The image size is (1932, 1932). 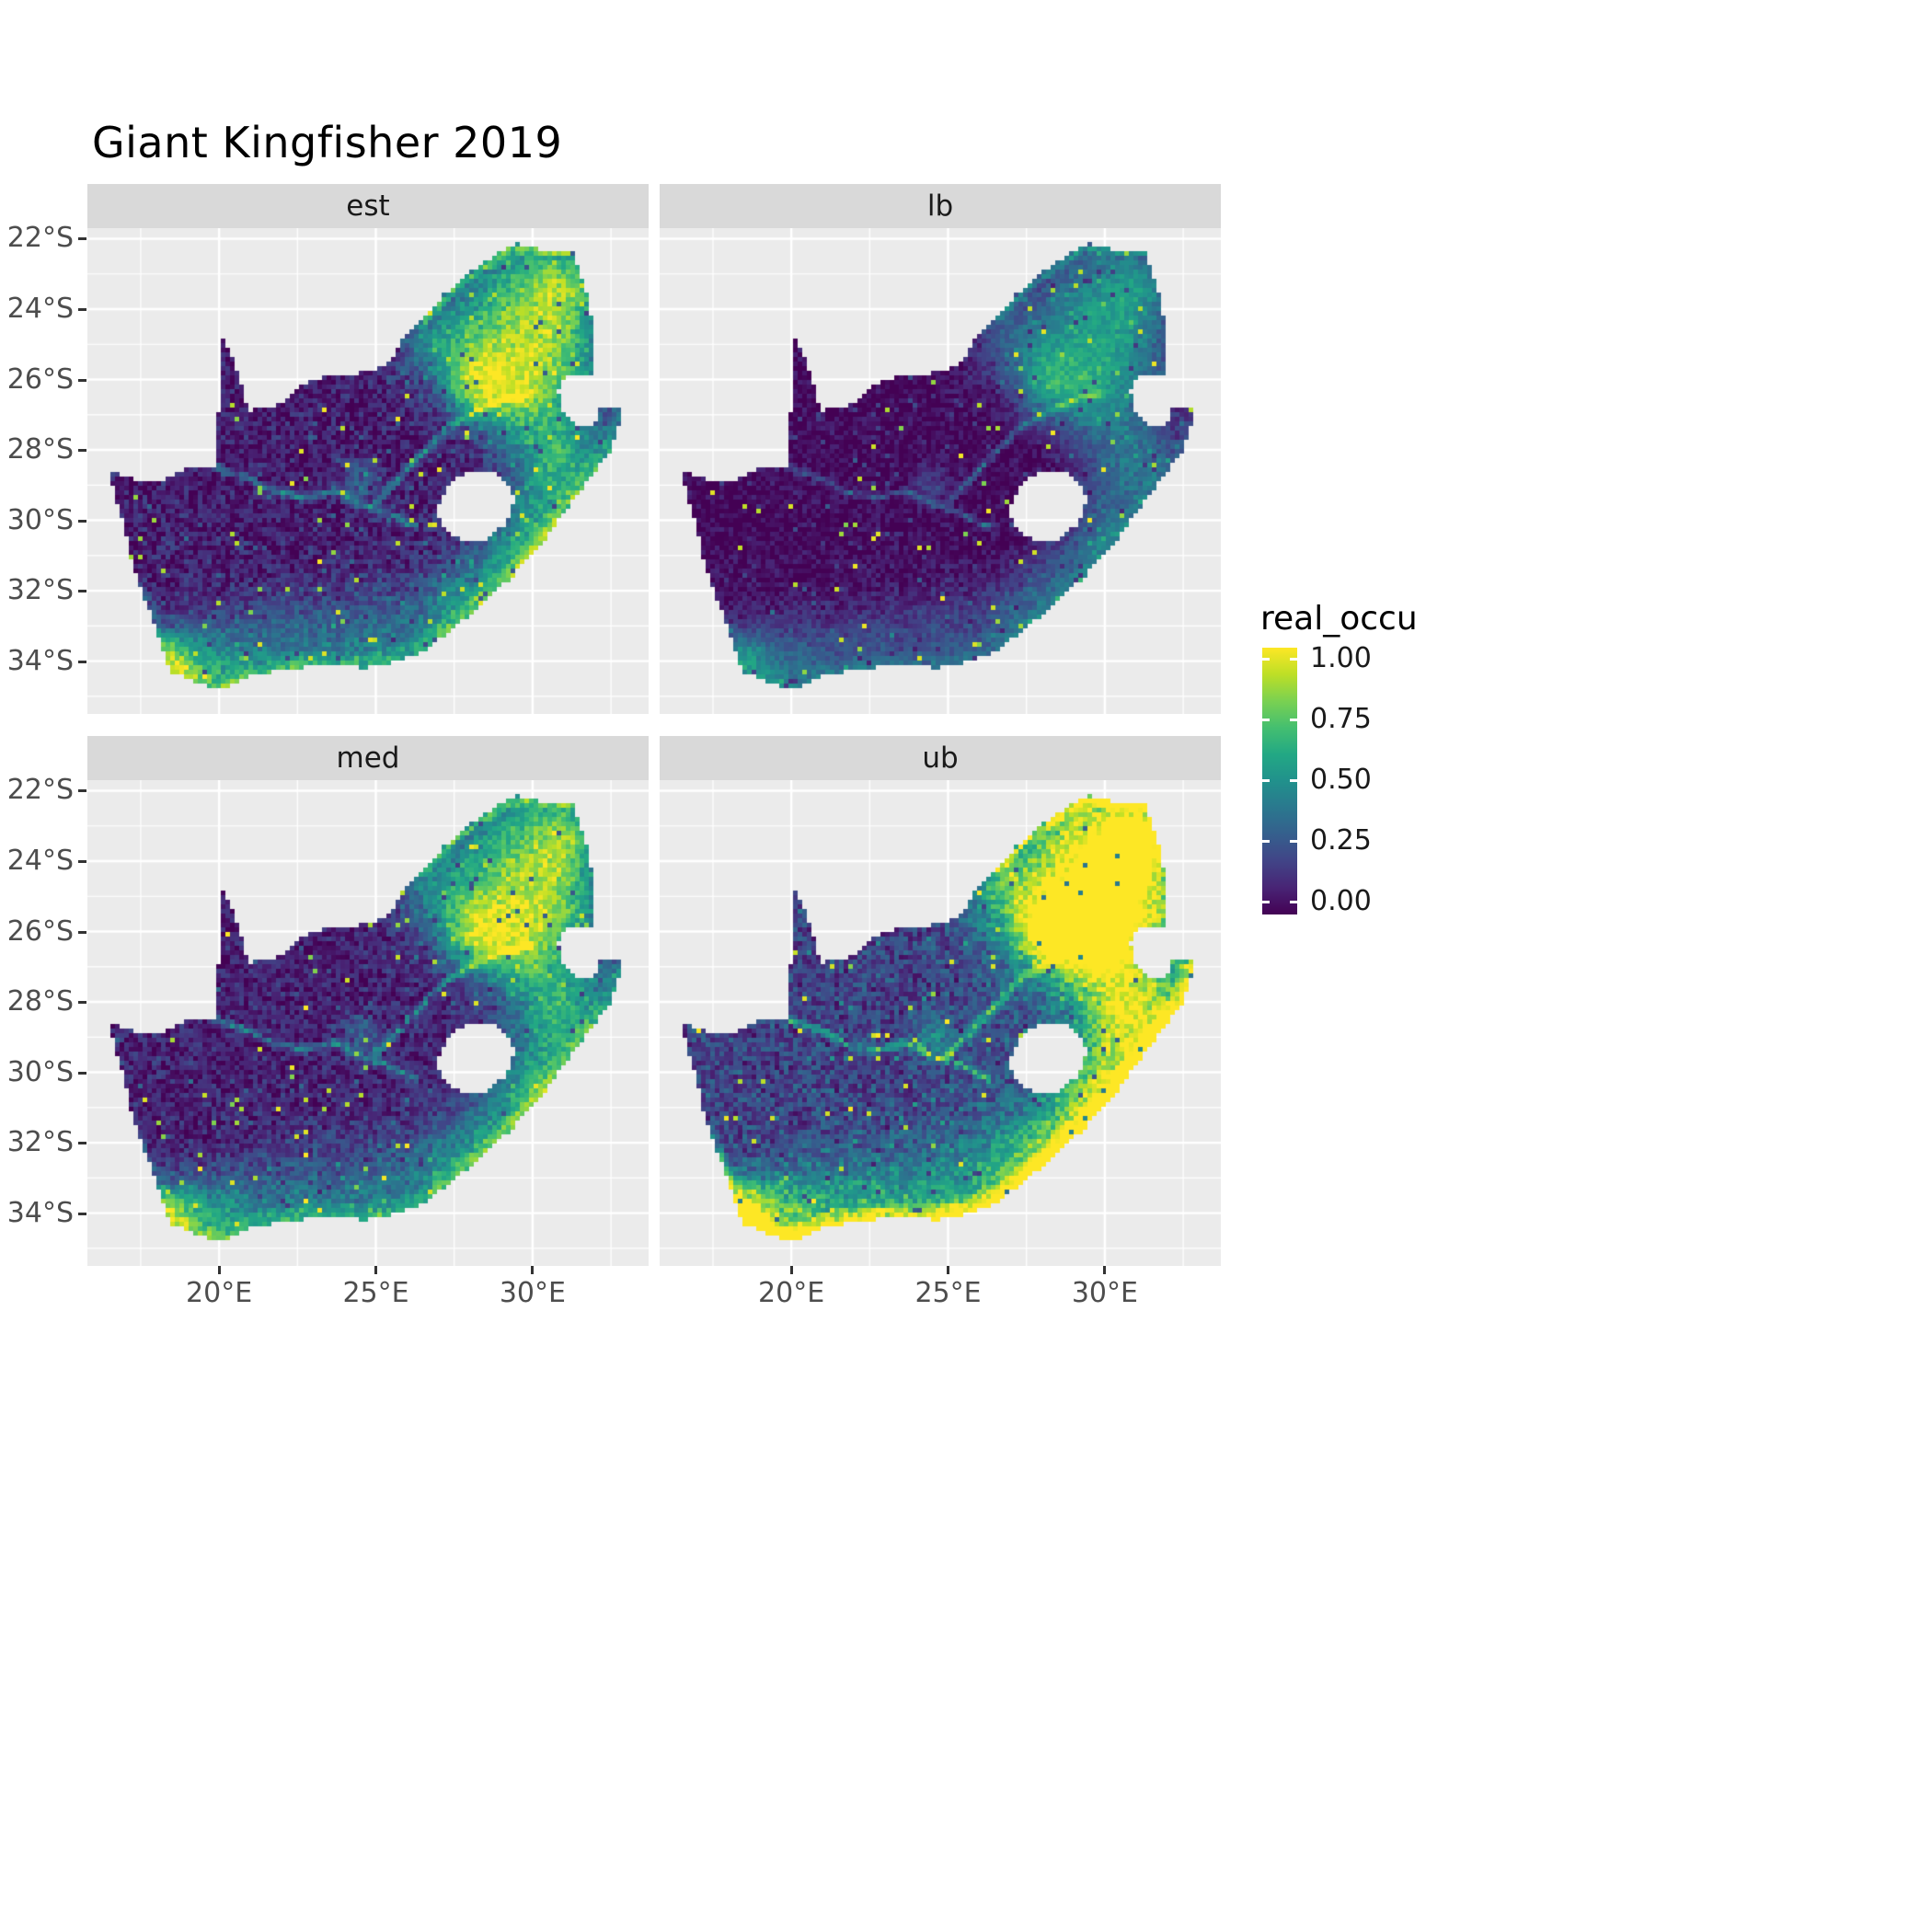 What do you see at coordinates (1341, 719) in the screenshot?
I see `legend-tick-label: 0.75` at bounding box center [1341, 719].